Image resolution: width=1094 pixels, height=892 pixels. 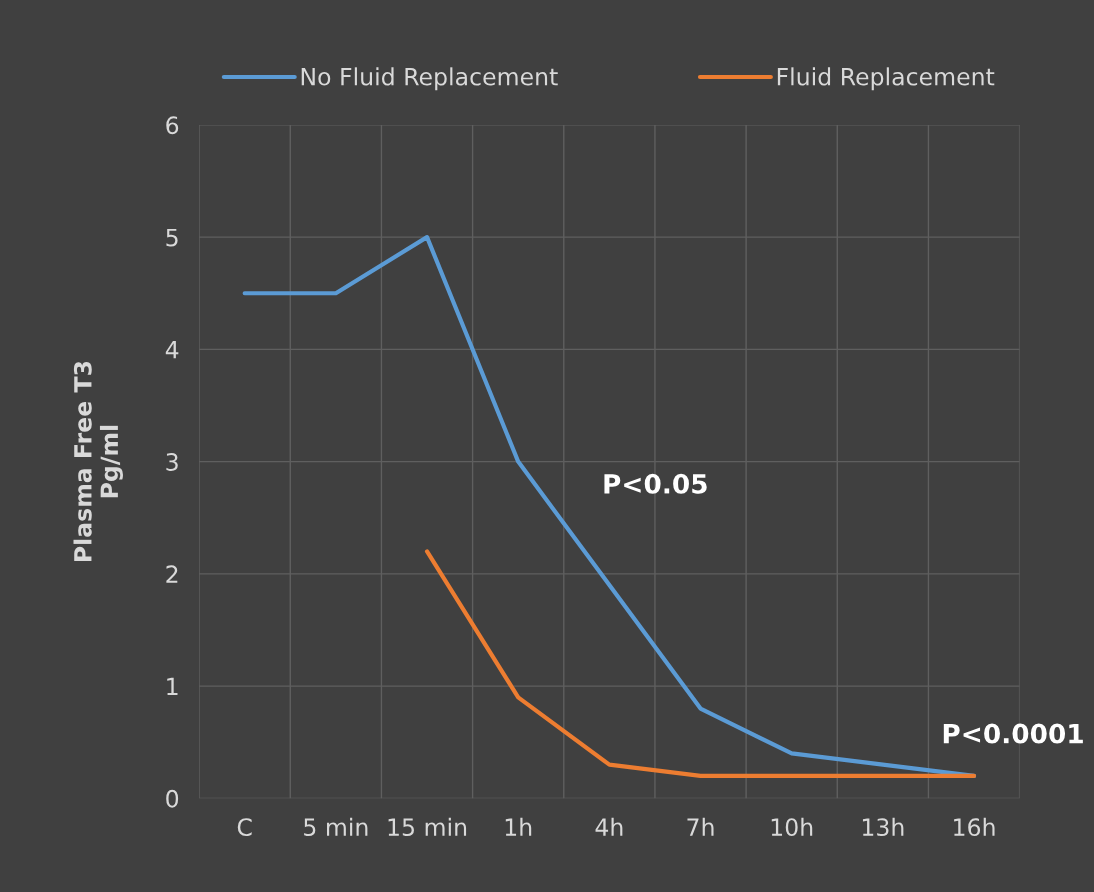 I want to click on y-tick-label: 0, so click(x=172, y=798).